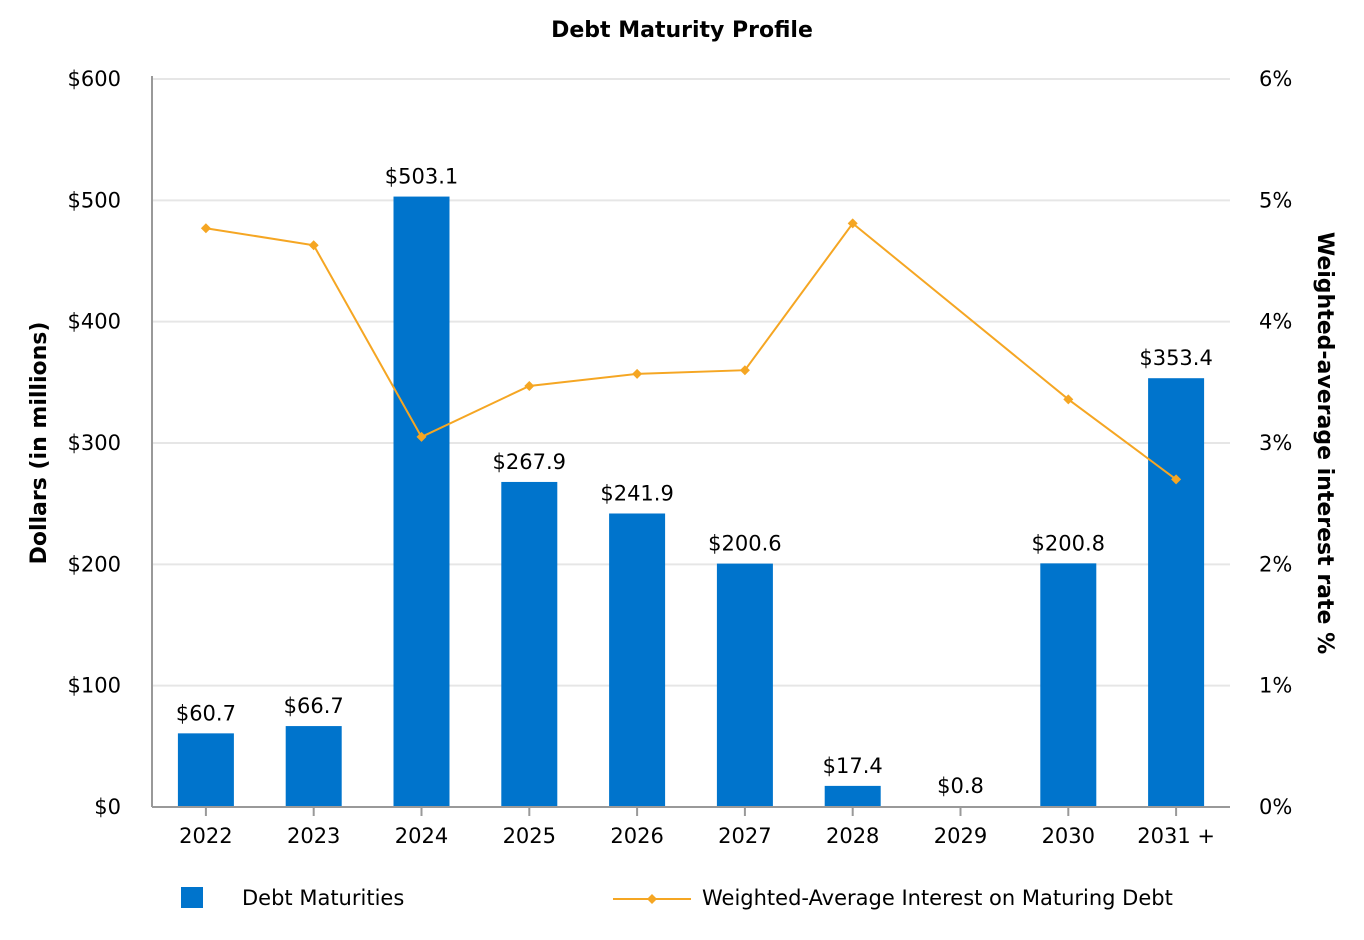  I want to click on bar-data-label: $17.4, so click(853, 766).